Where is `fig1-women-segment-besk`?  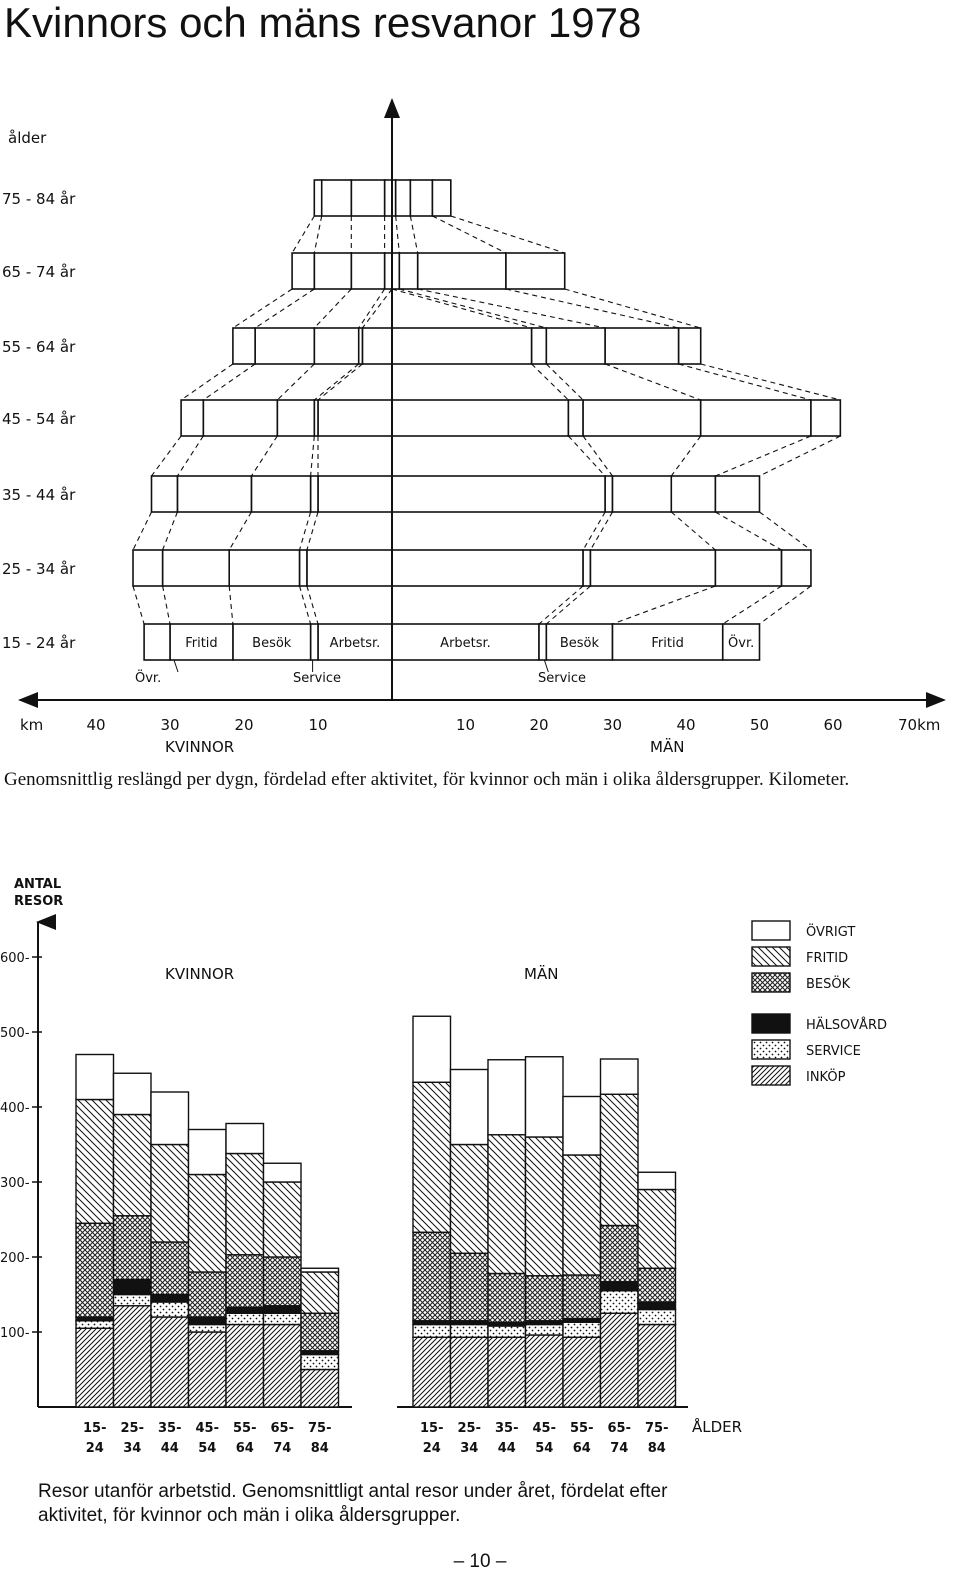 fig1-women-segment-besk is located at coordinates (368, 271).